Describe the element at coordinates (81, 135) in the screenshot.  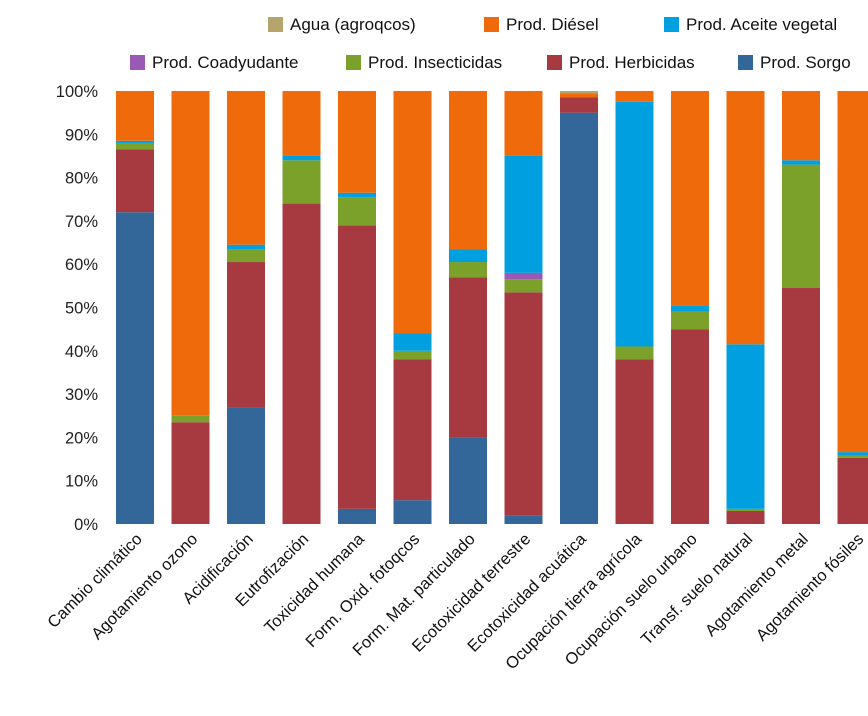
I see `y-tick-label: 90%` at that location.